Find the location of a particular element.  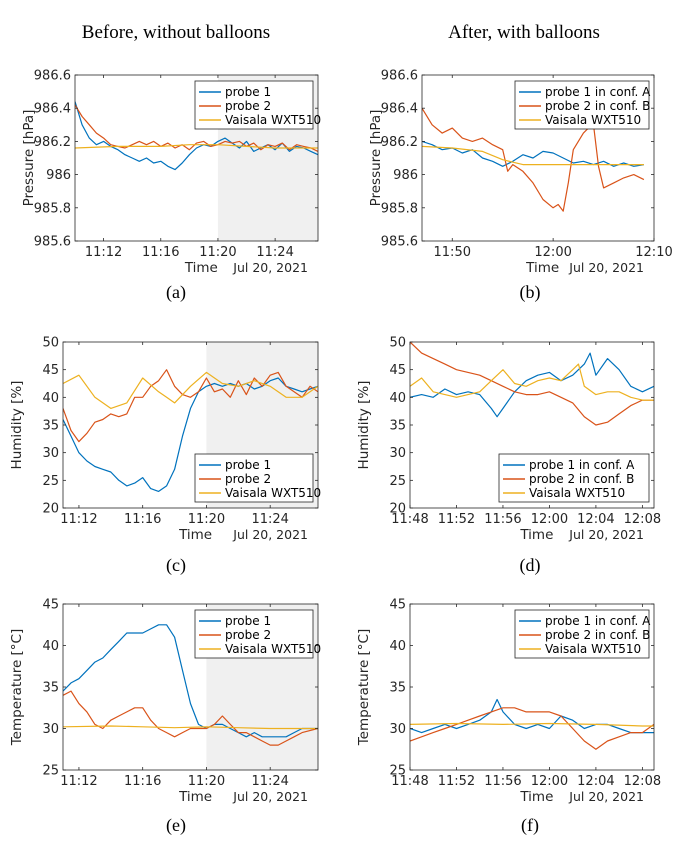

panel-caption: (d) is located at coordinates (530, 565).